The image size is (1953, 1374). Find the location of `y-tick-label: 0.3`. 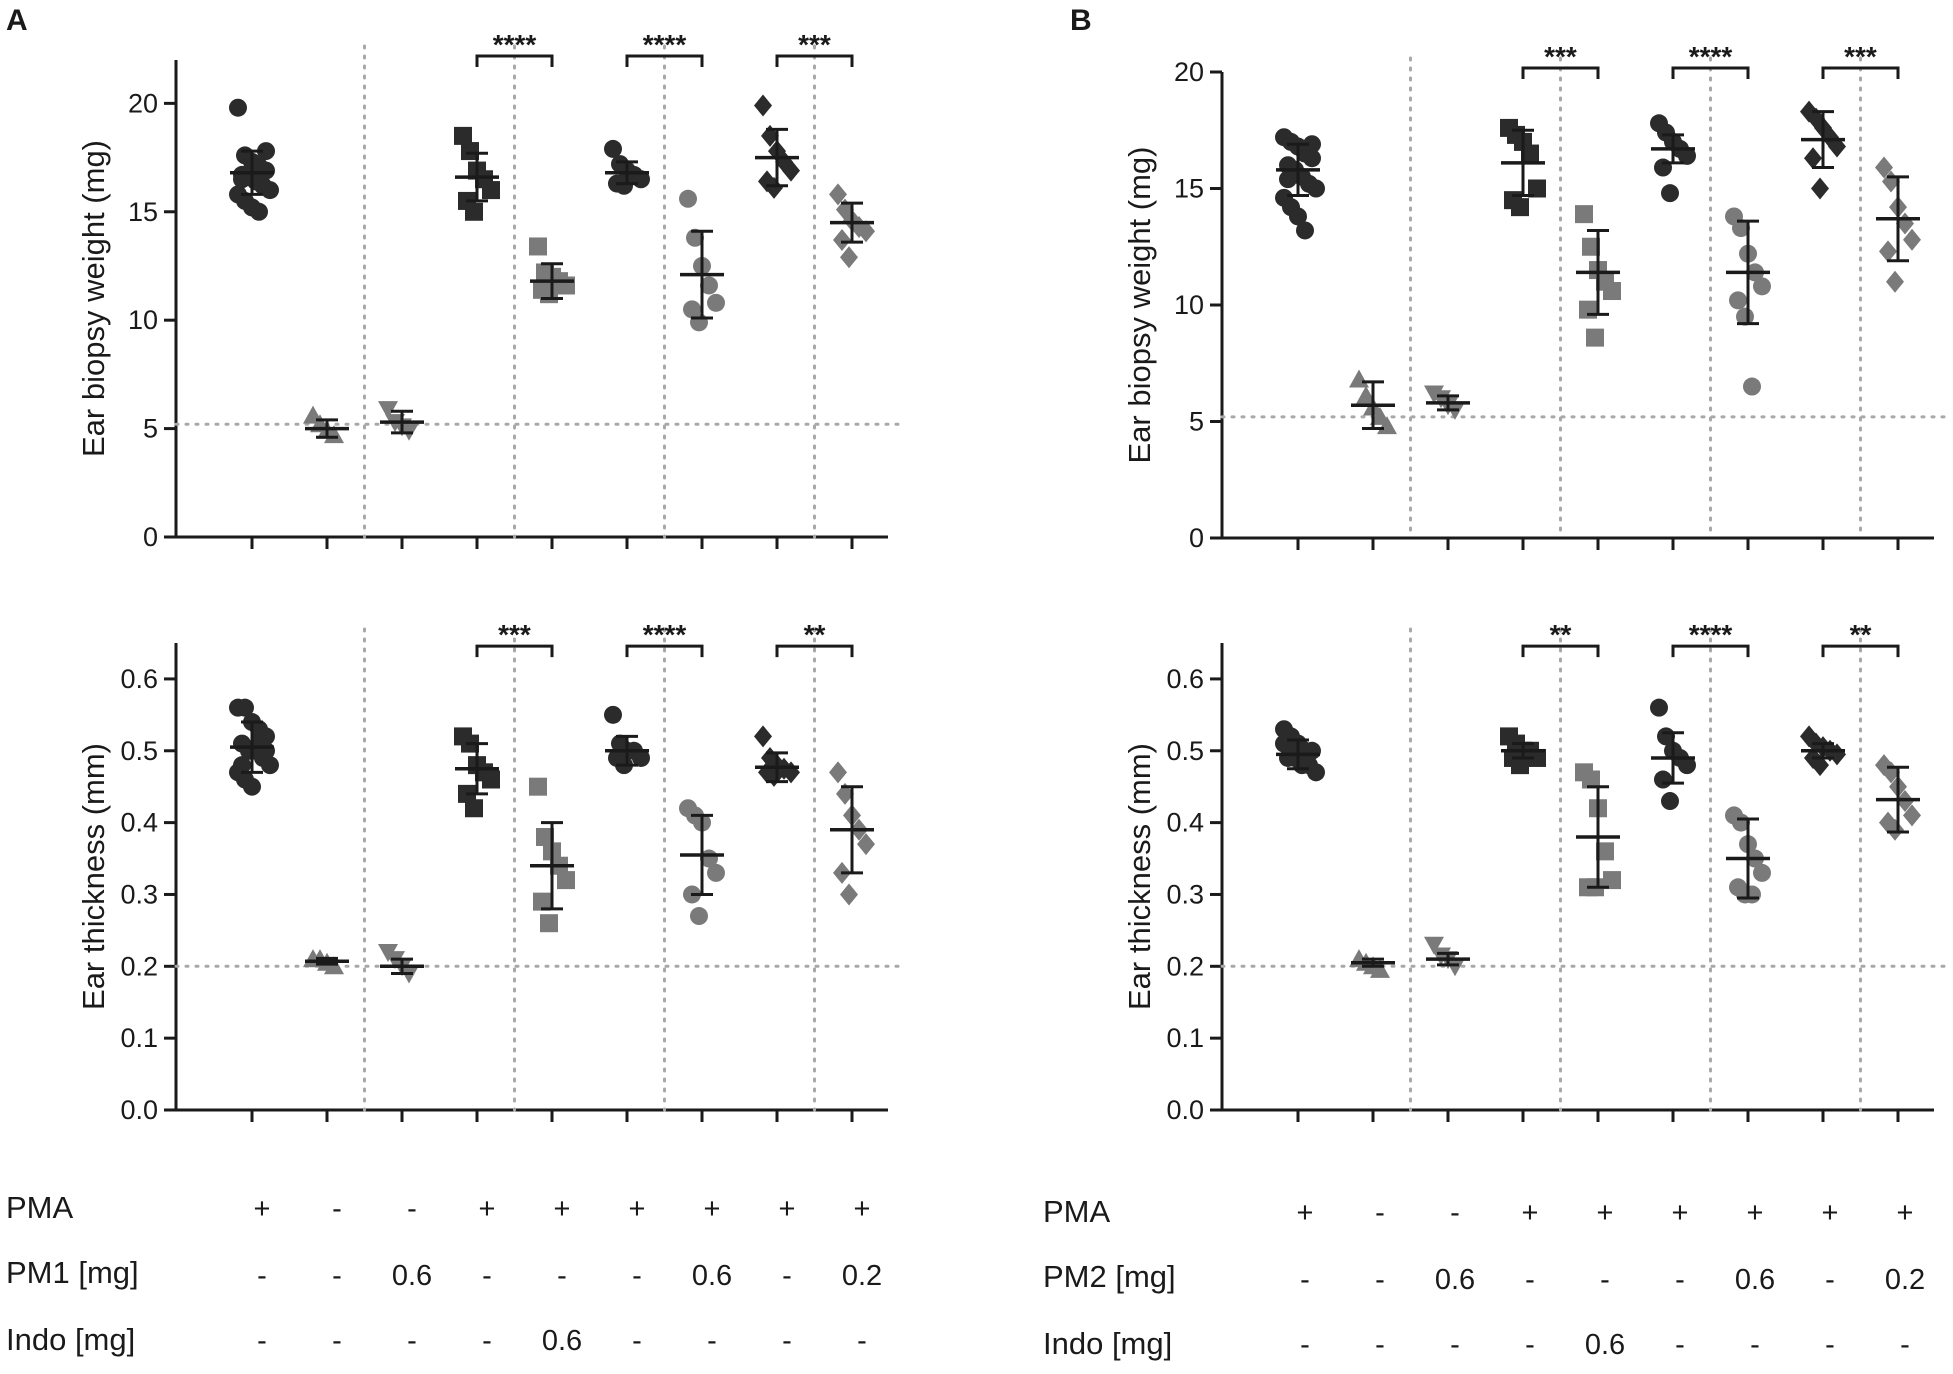

y-tick-label: 0.3 is located at coordinates (139, 894).